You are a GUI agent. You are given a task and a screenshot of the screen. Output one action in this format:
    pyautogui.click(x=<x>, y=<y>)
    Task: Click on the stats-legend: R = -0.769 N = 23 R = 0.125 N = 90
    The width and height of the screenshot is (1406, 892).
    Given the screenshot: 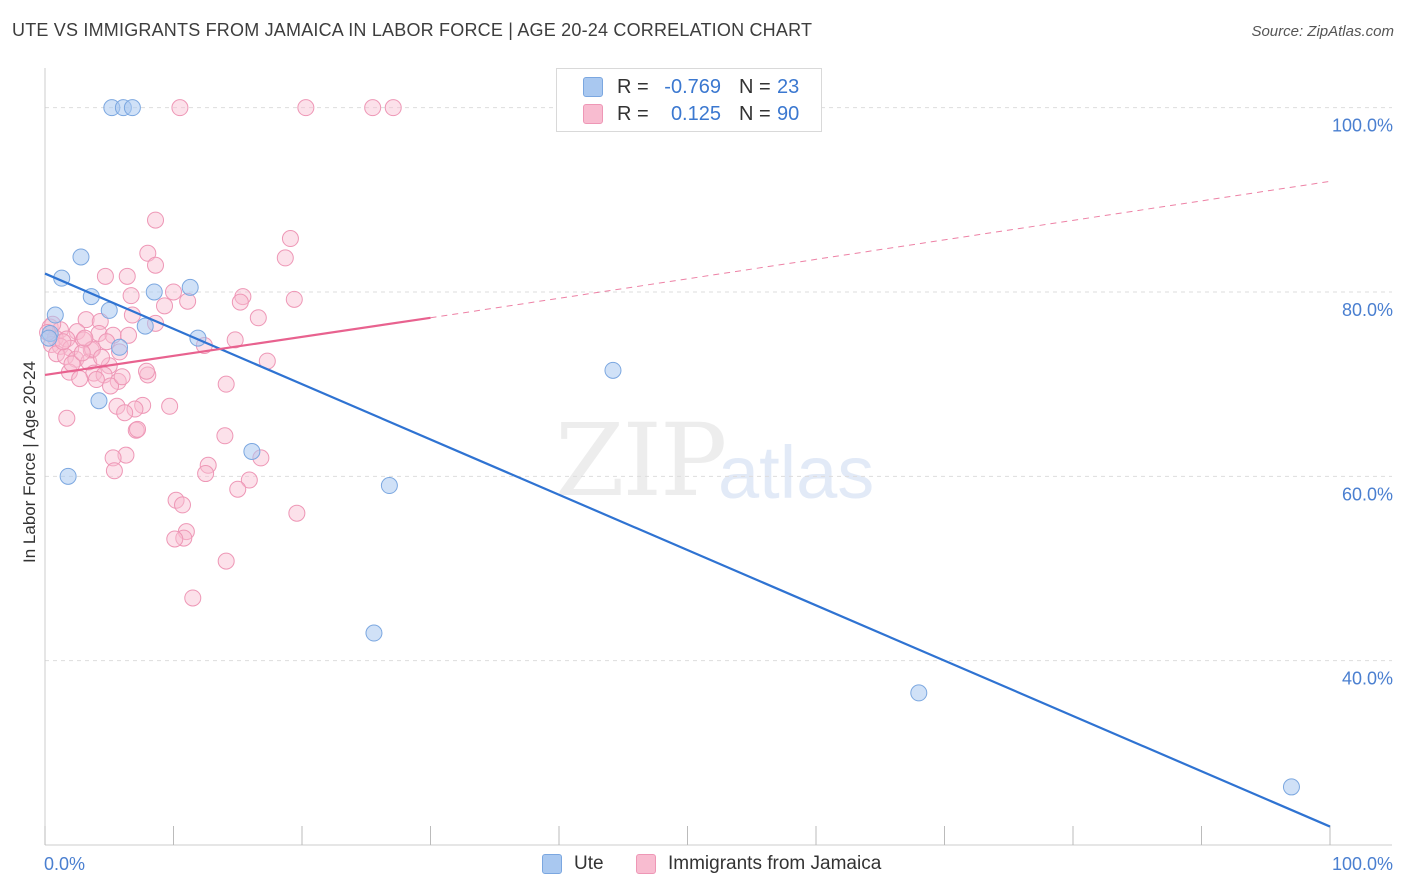 What is the action you would take?
    pyautogui.click(x=689, y=100)
    